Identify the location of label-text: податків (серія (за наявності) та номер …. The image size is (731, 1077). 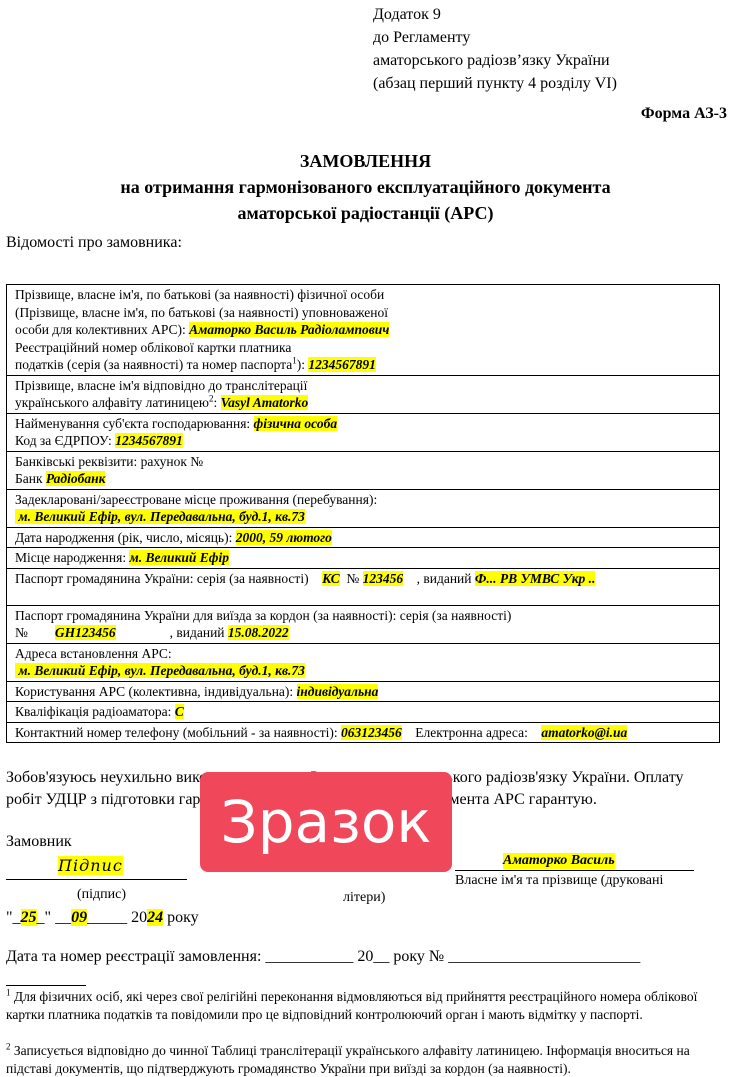
(154, 364).